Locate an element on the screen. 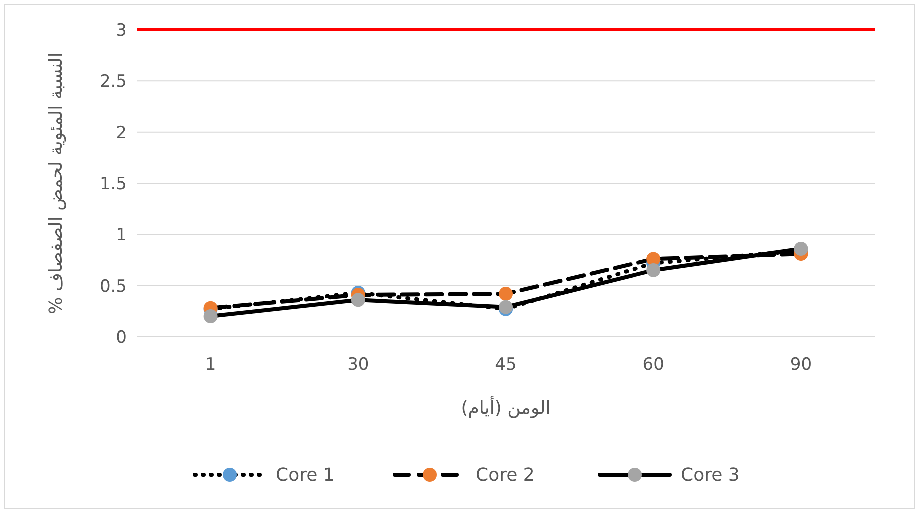 This screenshot has height=514, width=920. y-tick-label: 1 is located at coordinates (121, 236).